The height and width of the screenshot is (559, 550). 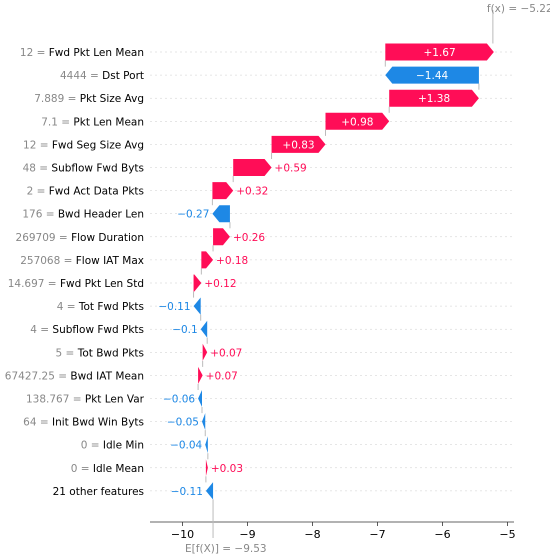 I want to click on feature-label: 269709 = Flow Duration, so click(x=80, y=238).